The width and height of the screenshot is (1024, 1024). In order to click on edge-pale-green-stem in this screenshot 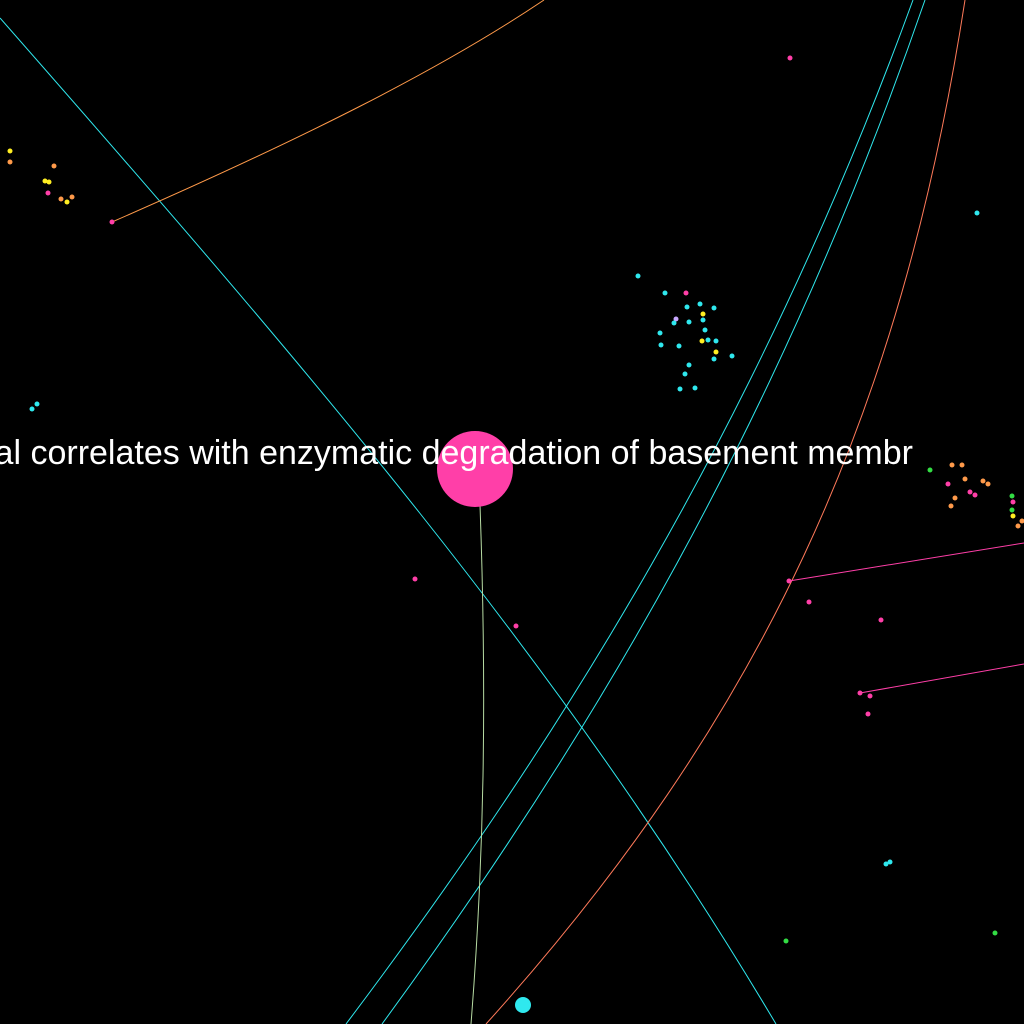, I will do `click(477, 764)`.